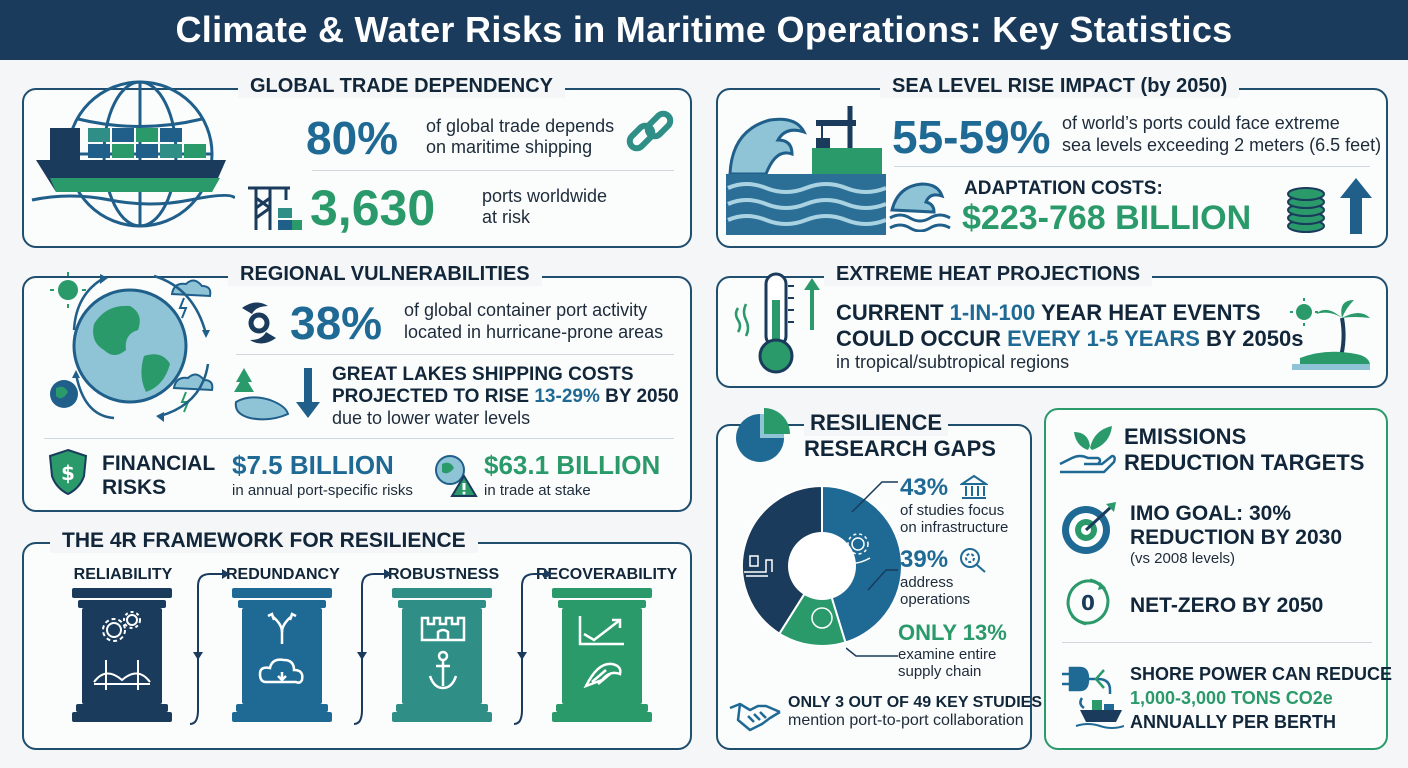  I want to click on research-stat-13-text-2: supply chain, so click(940, 671).